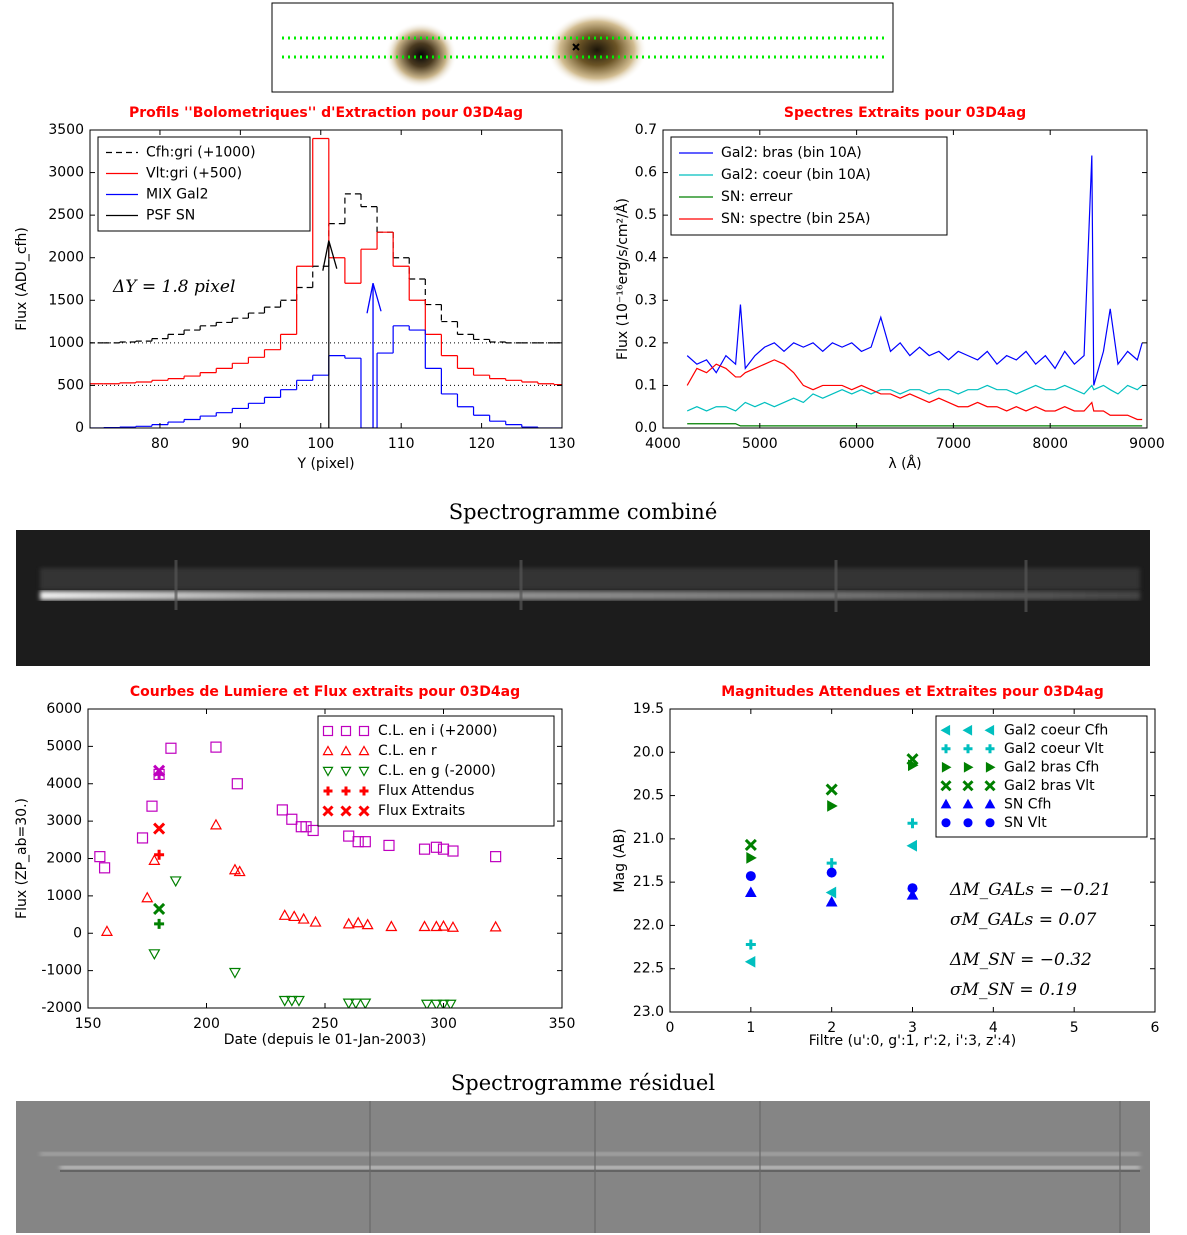 The height and width of the screenshot is (1235, 1187). Describe the element at coordinates (437, 771) in the screenshot. I see `legend-label: C.L. en g (-2000)` at that location.